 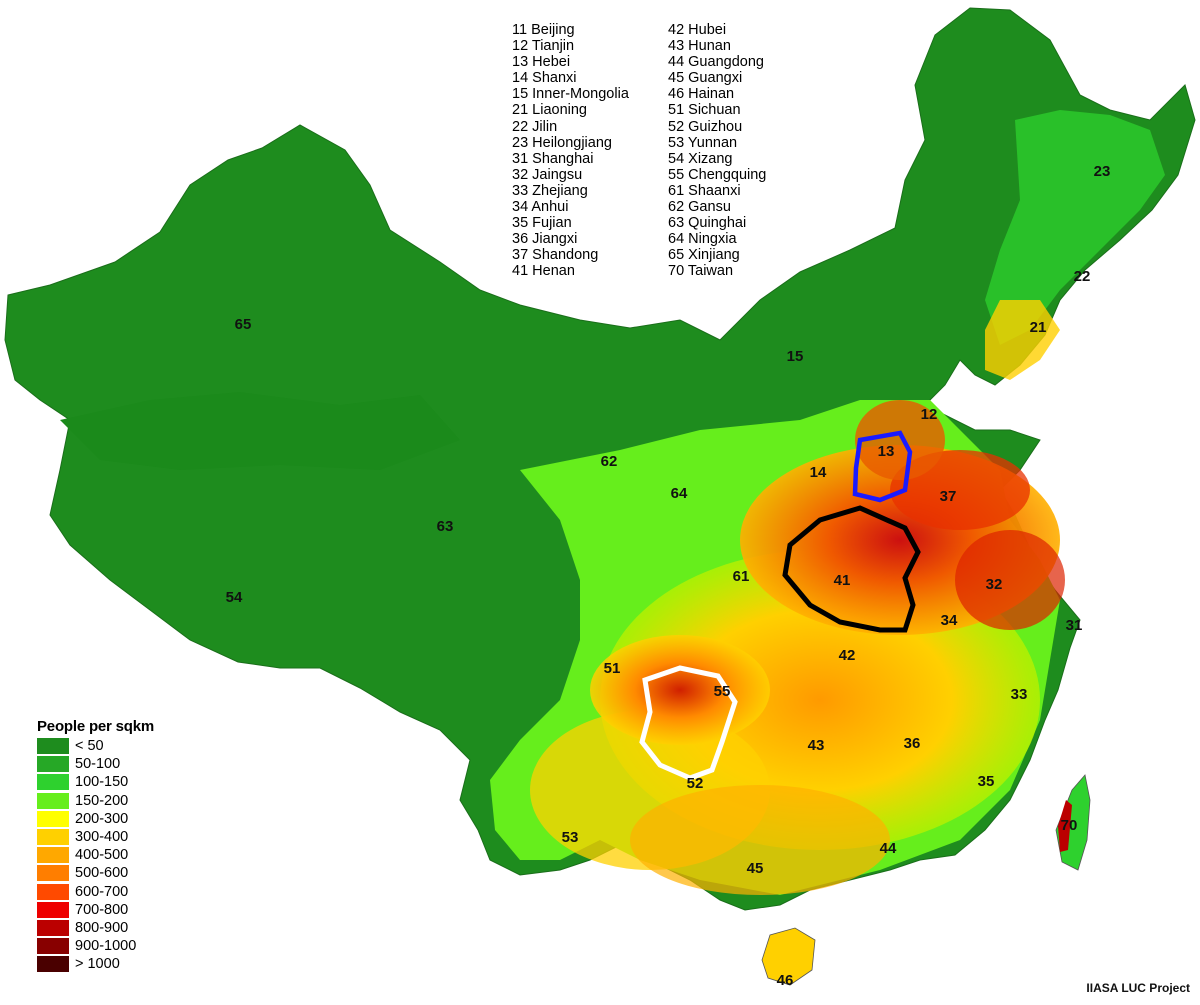 I want to click on province-number-label: 52, so click(x=695, y=783).